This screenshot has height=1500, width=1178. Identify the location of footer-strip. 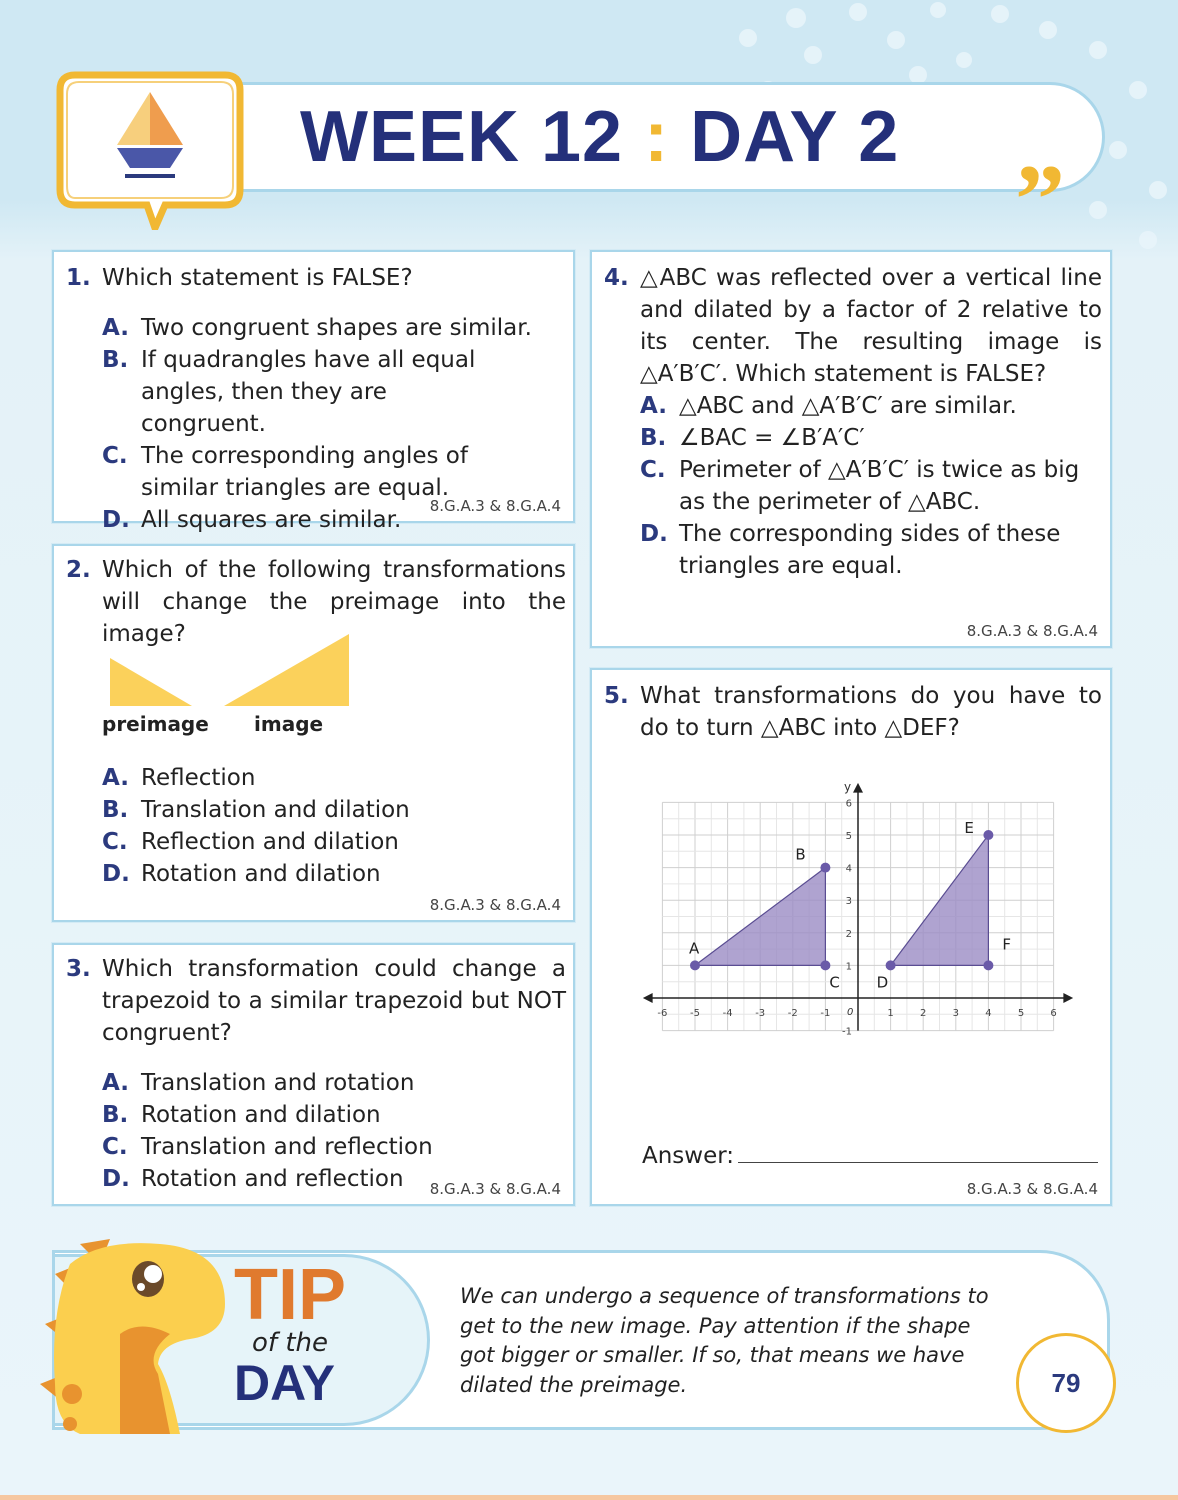
(589, 1497).